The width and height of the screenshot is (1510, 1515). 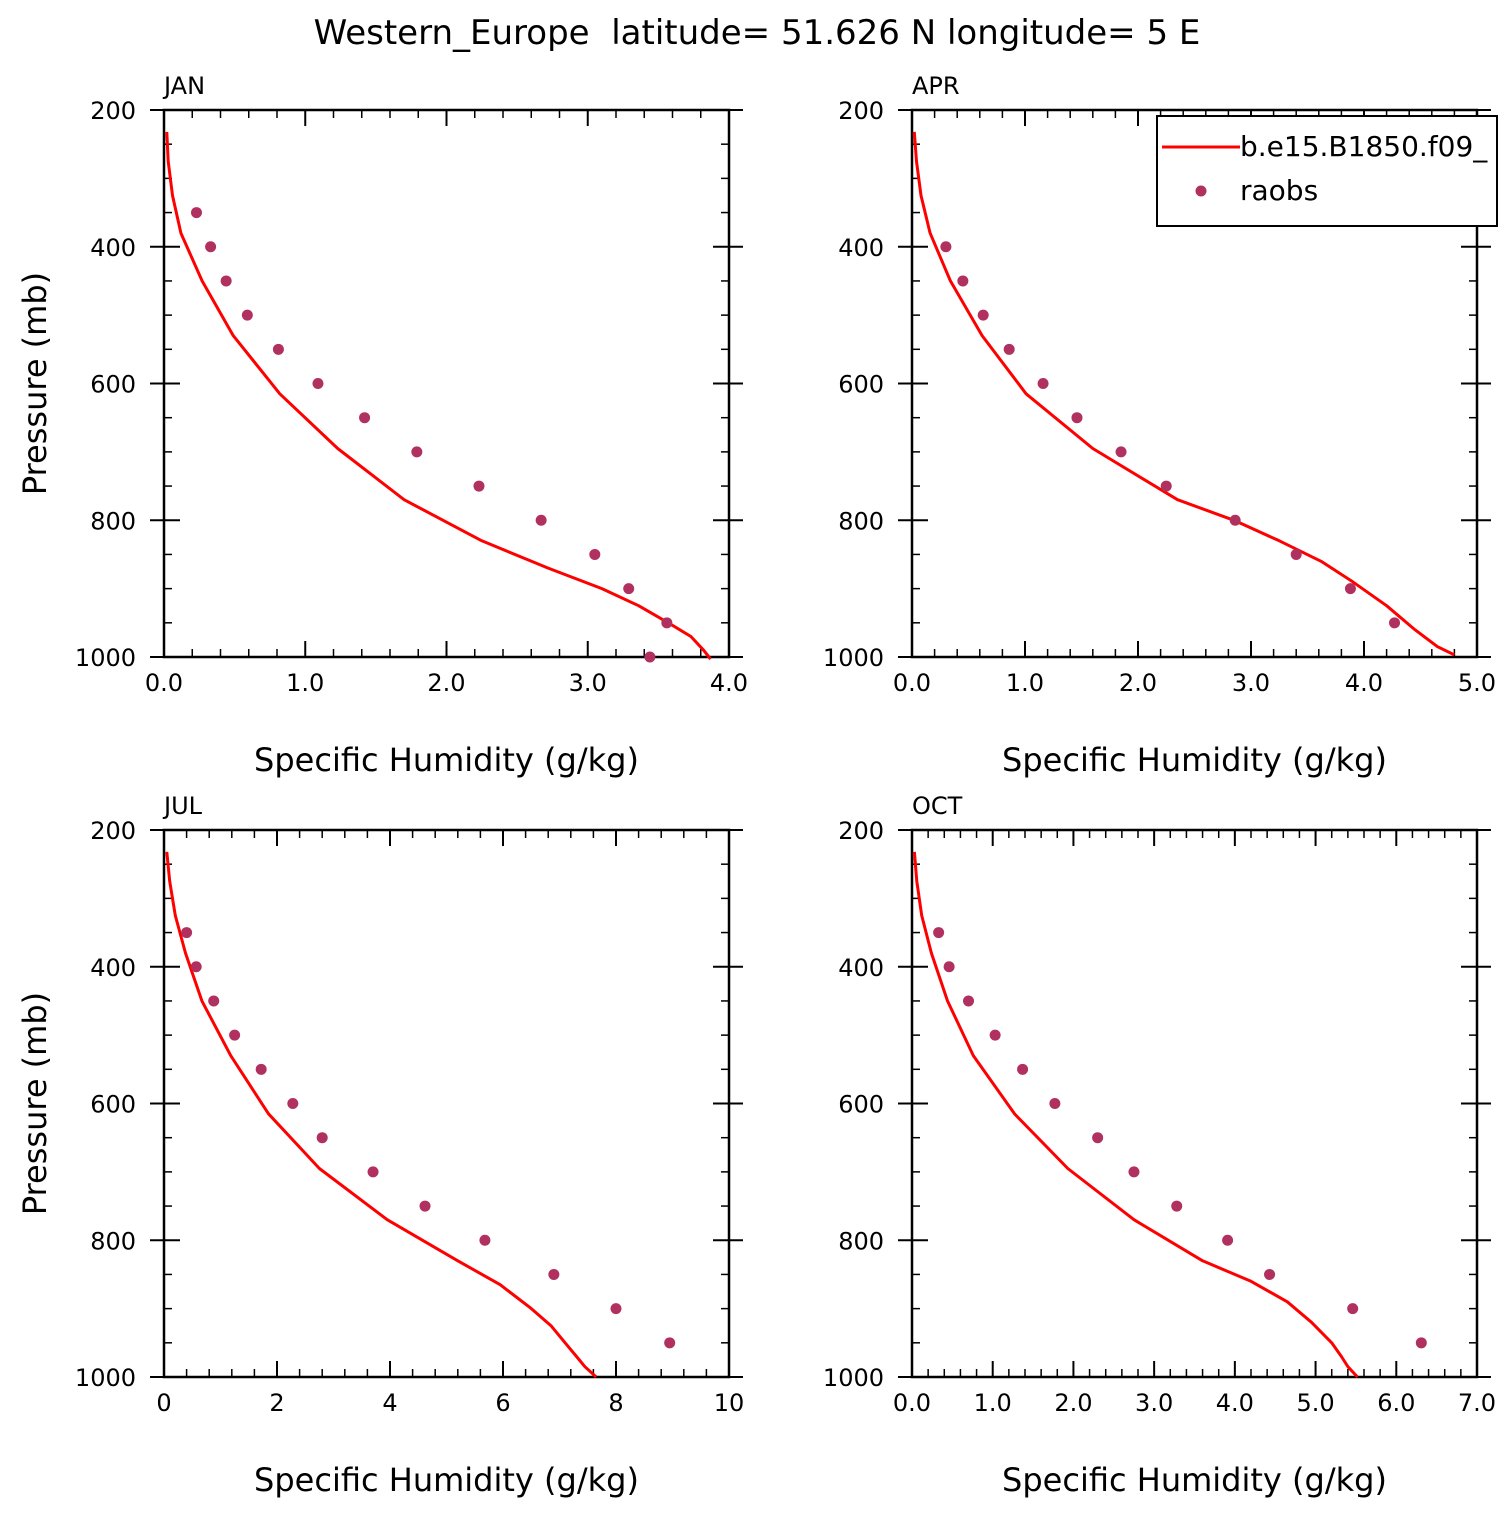 What do you see at coordinates (1201, 191) in the screenshot?
I see `legend-dot-swatch` at bounding box center [1201, 191].